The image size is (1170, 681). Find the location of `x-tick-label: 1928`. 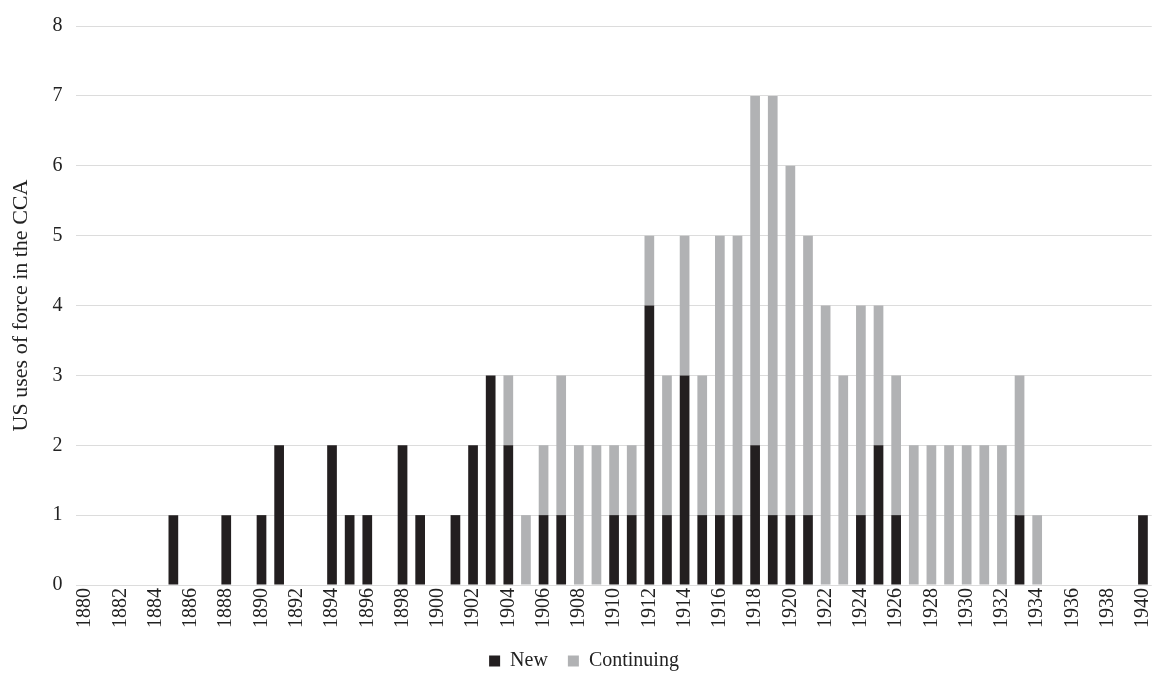

x-tick-label: 1928 is located at coordinates (929, 608).